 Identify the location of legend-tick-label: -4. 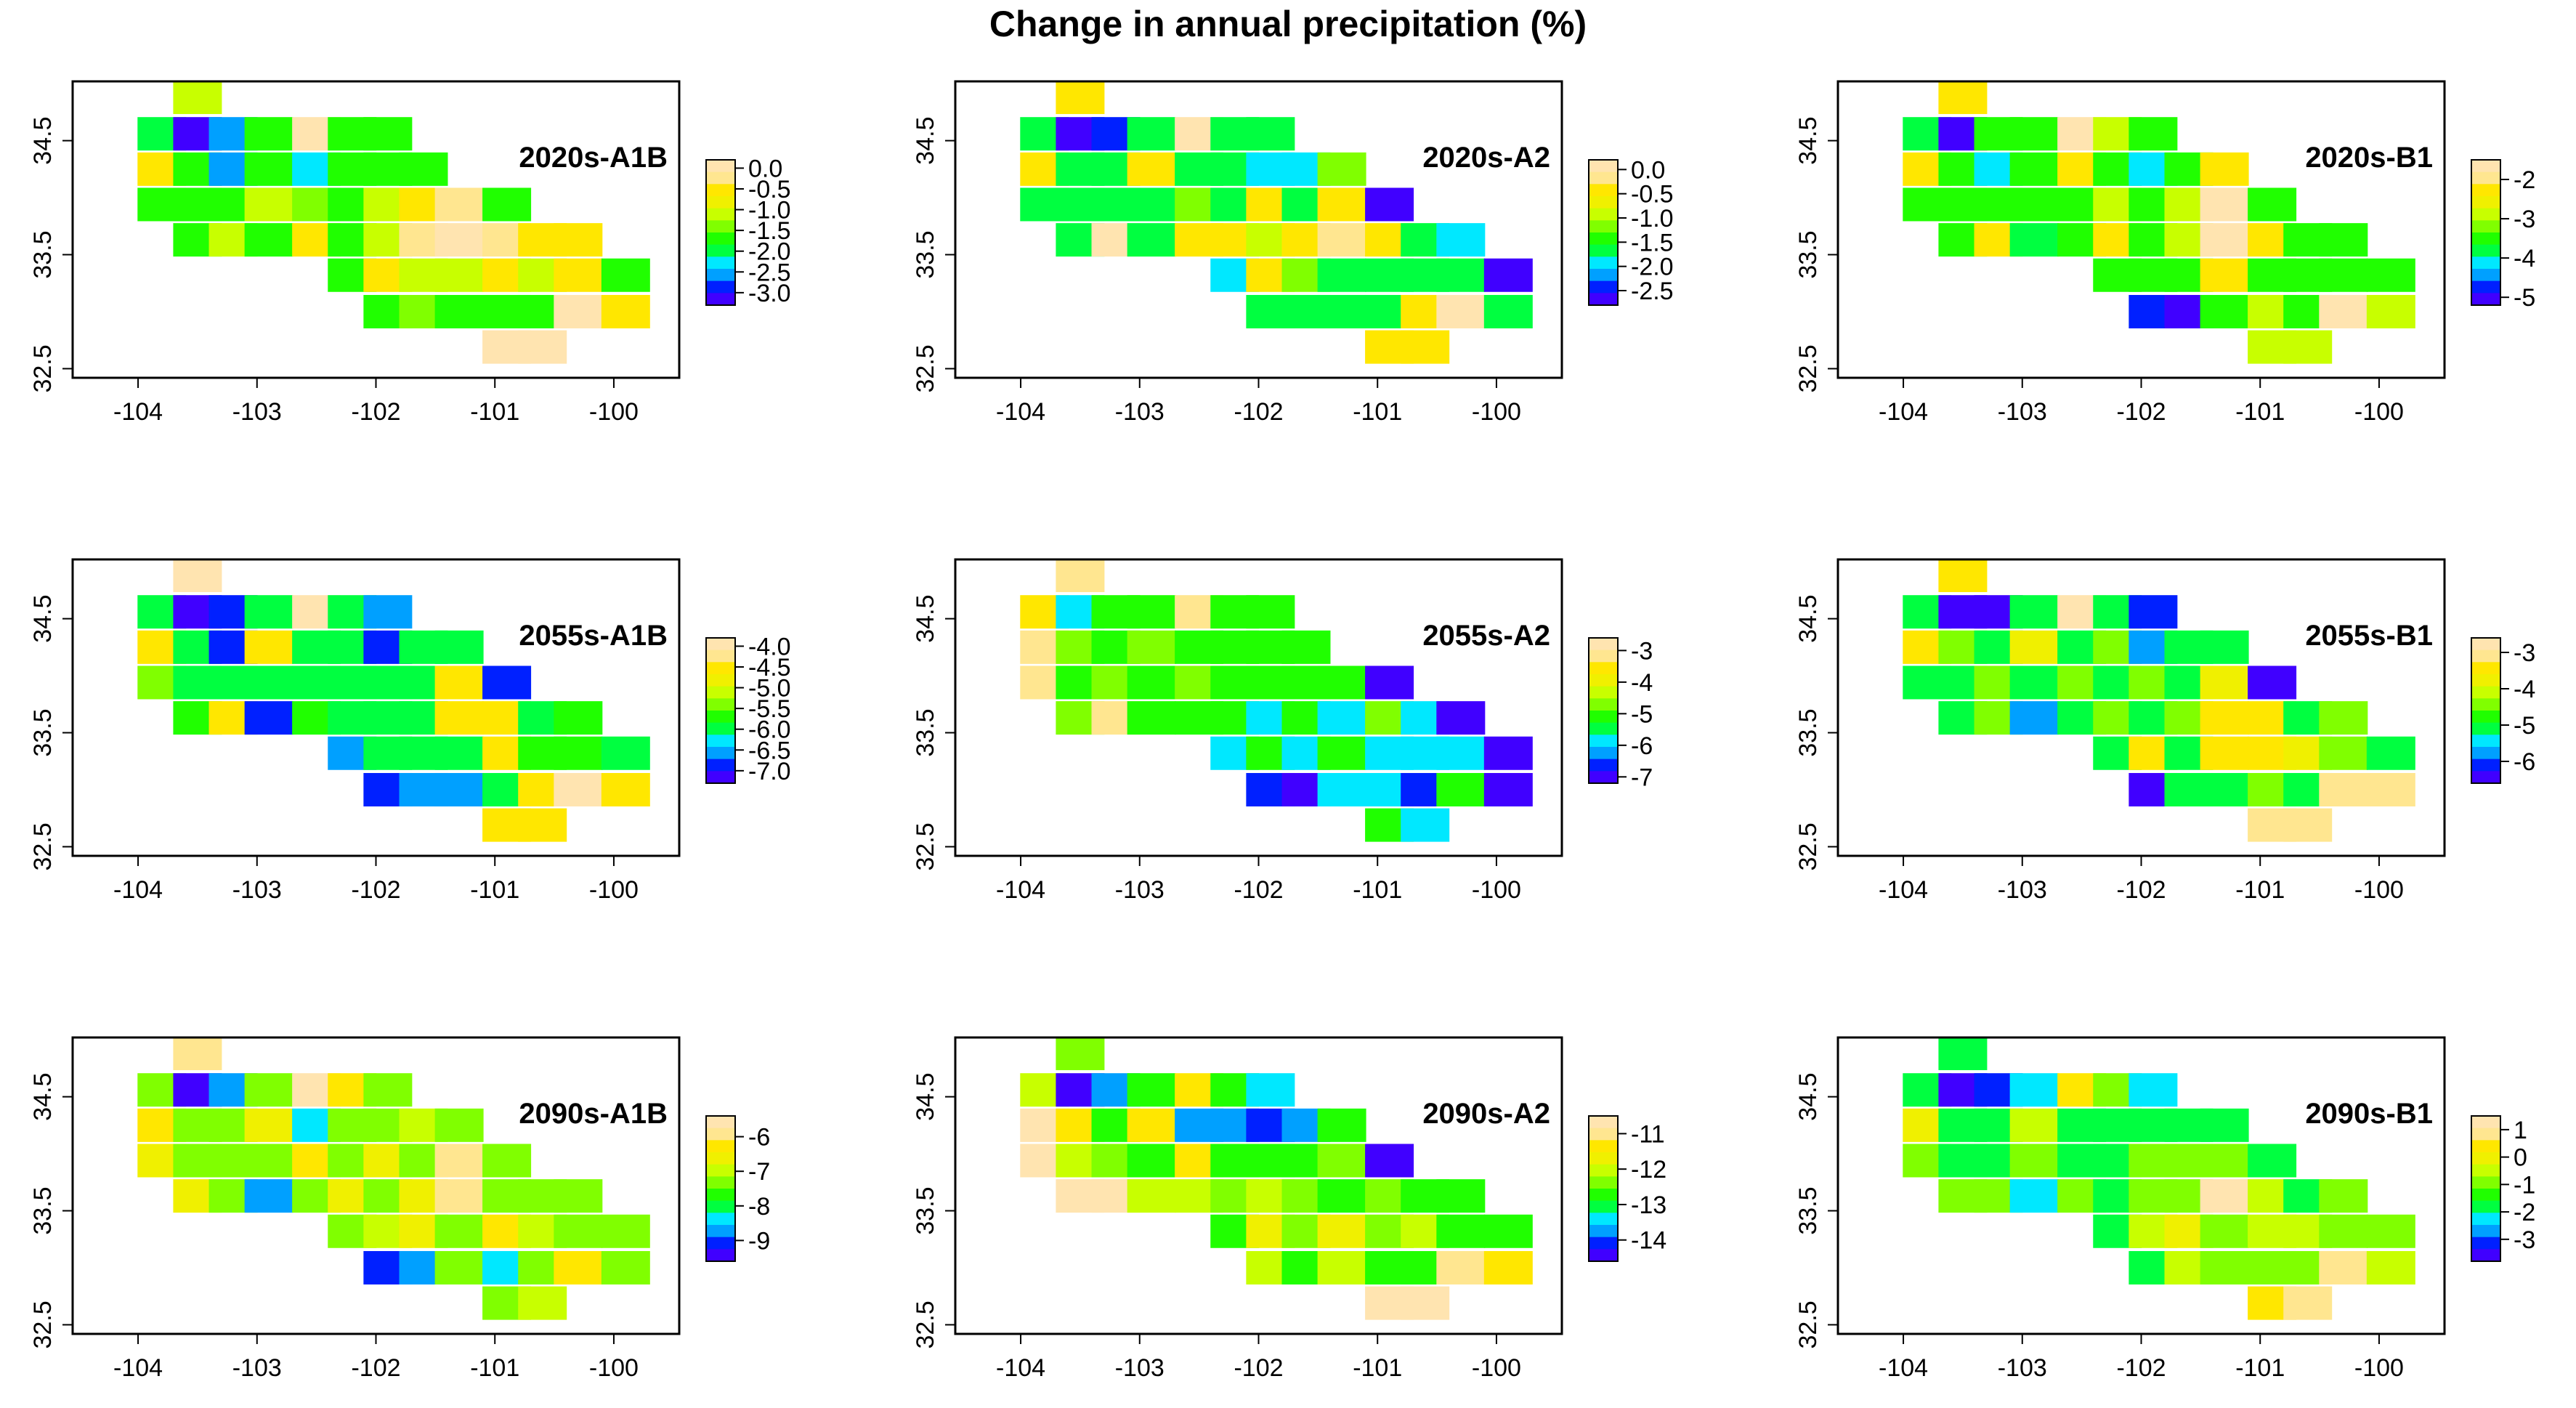
(1642, 683).